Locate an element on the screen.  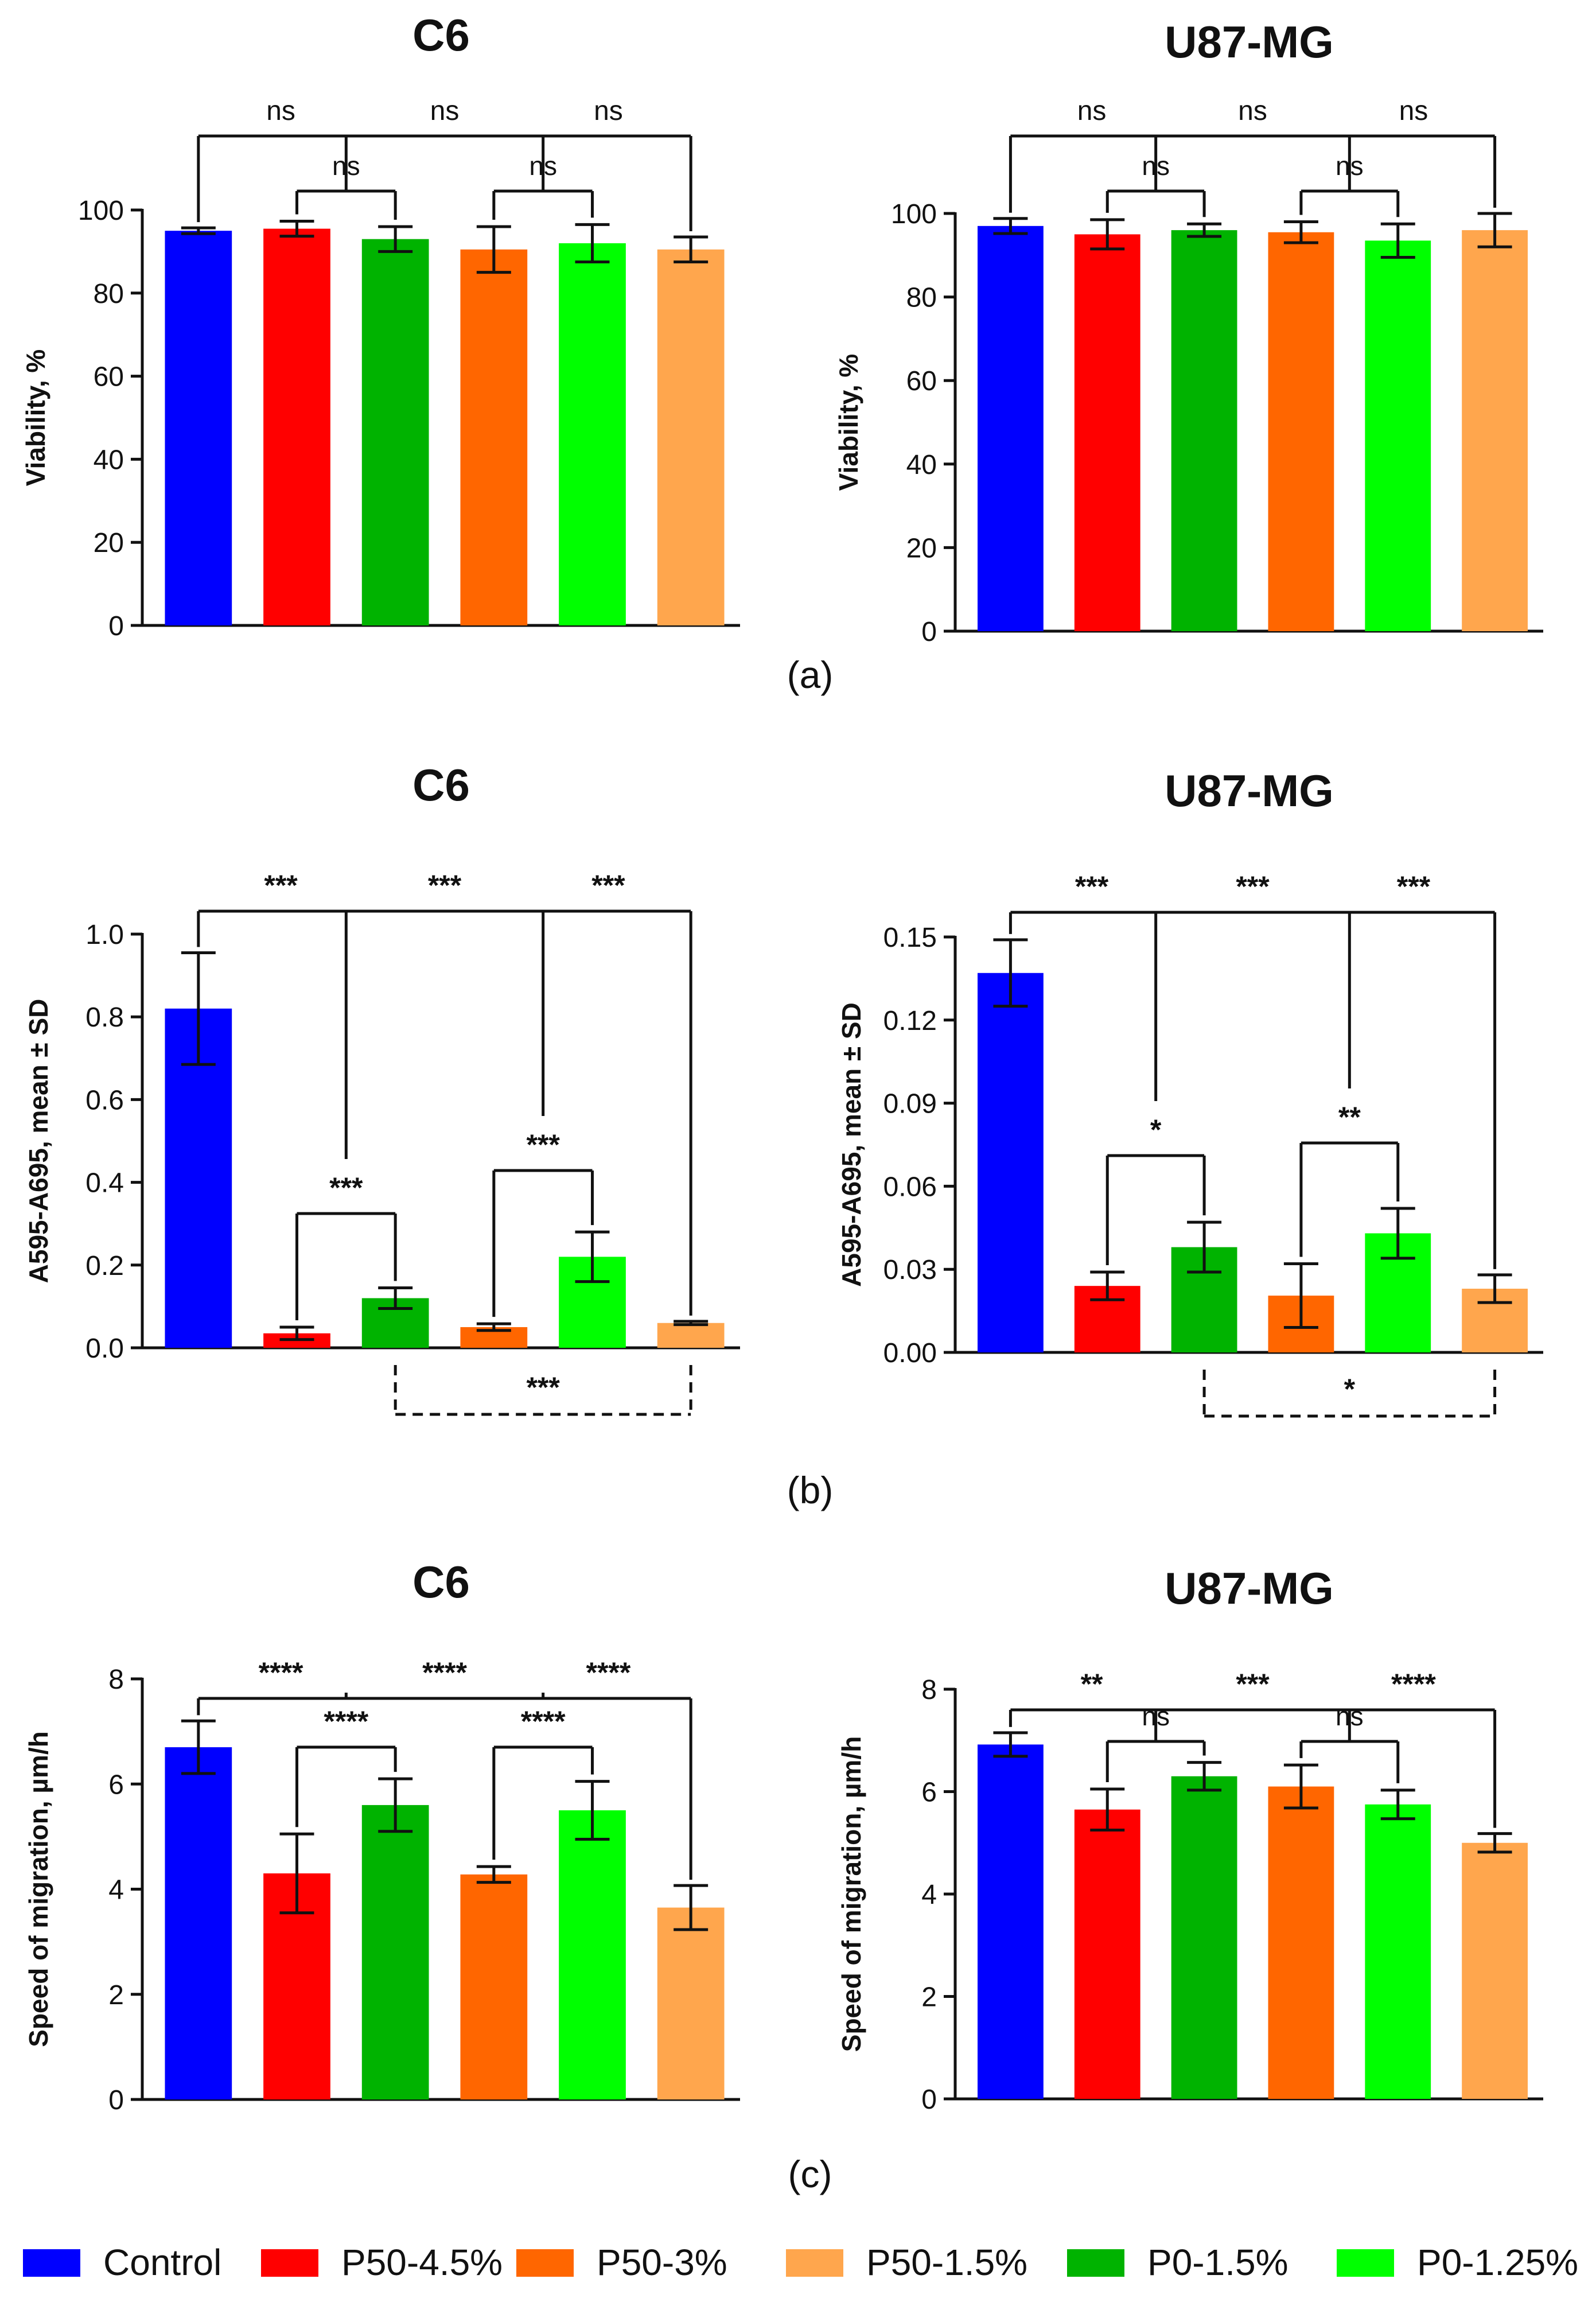
y-tick-label: 40 is located at coordinates (921, 465).